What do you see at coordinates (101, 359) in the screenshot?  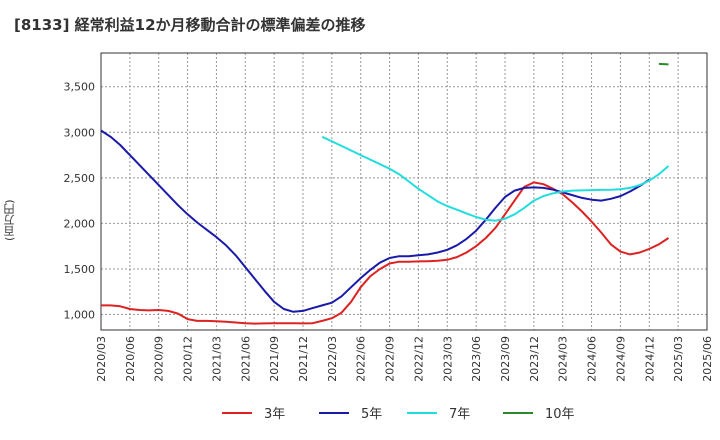 I see `x-tick-label: 2020/03` at bounding box center [101, 359].